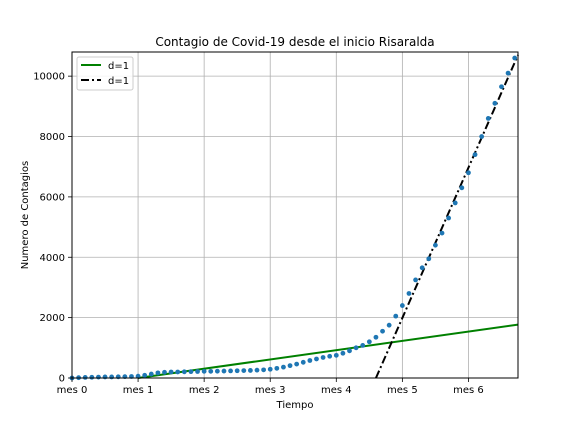 Image resolution: width=576 pixels, height=432 pixels. I want to click on y-tick-label: 2000, so click(52, 318).